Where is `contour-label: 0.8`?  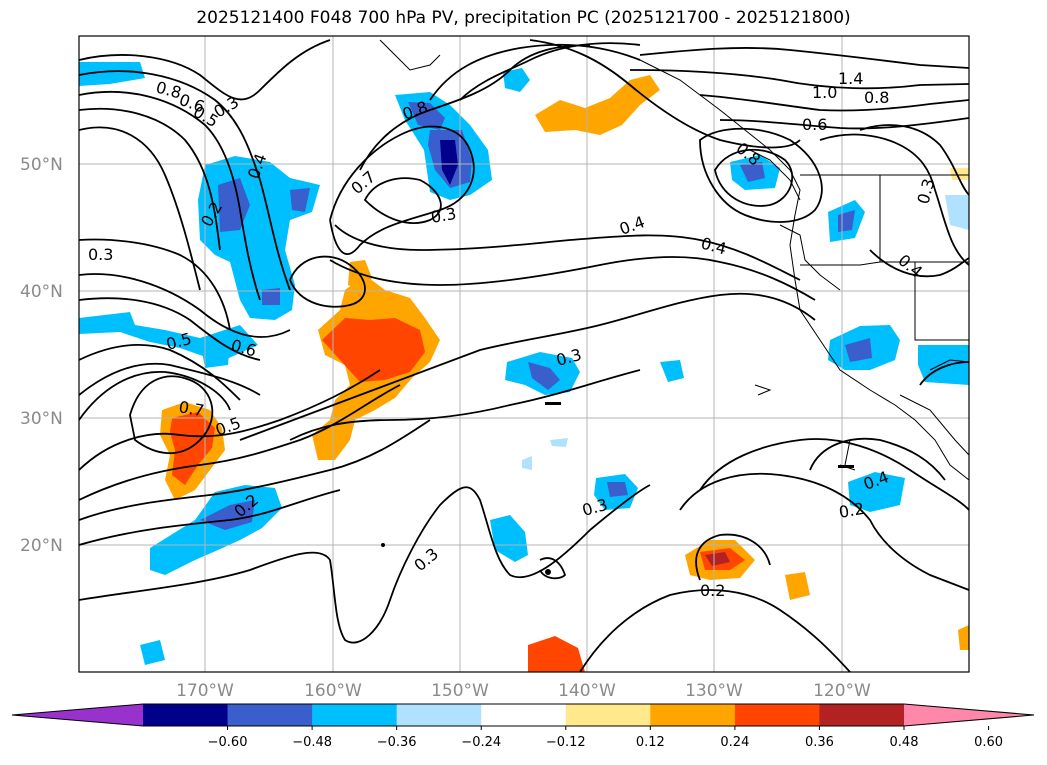 contour-label: 0.8 is located at coordinates (876, 97).